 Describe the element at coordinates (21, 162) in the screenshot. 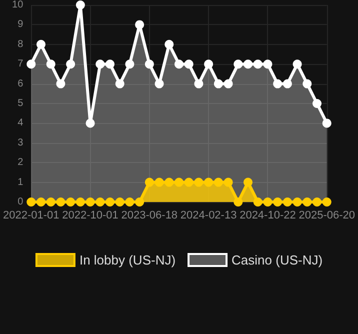

I see `y-tick-label: 2` at that location.